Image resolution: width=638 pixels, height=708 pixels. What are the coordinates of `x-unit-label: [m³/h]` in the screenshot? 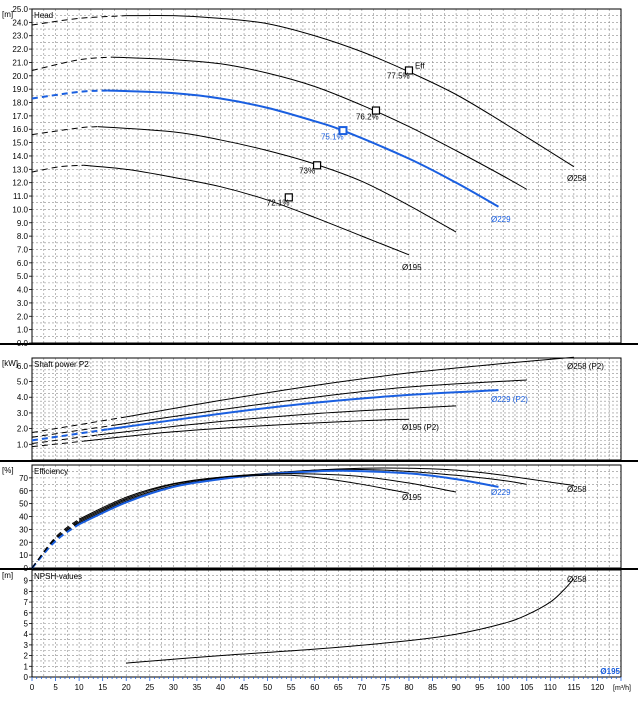 It's located at (622, 688).